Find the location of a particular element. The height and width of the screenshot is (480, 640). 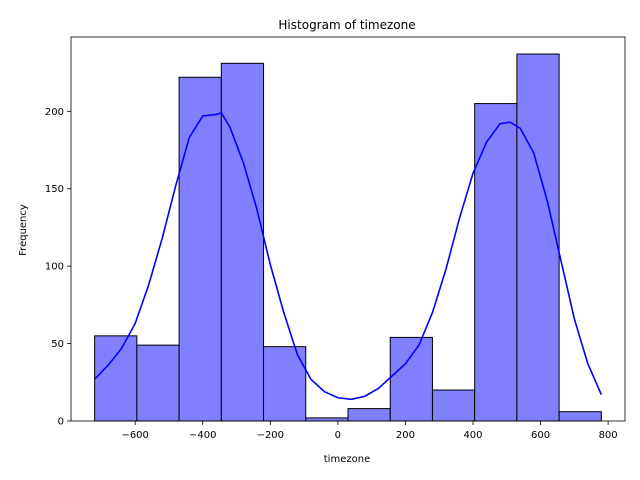

y-tick-label: 50 is located at coordinates (57, 344).